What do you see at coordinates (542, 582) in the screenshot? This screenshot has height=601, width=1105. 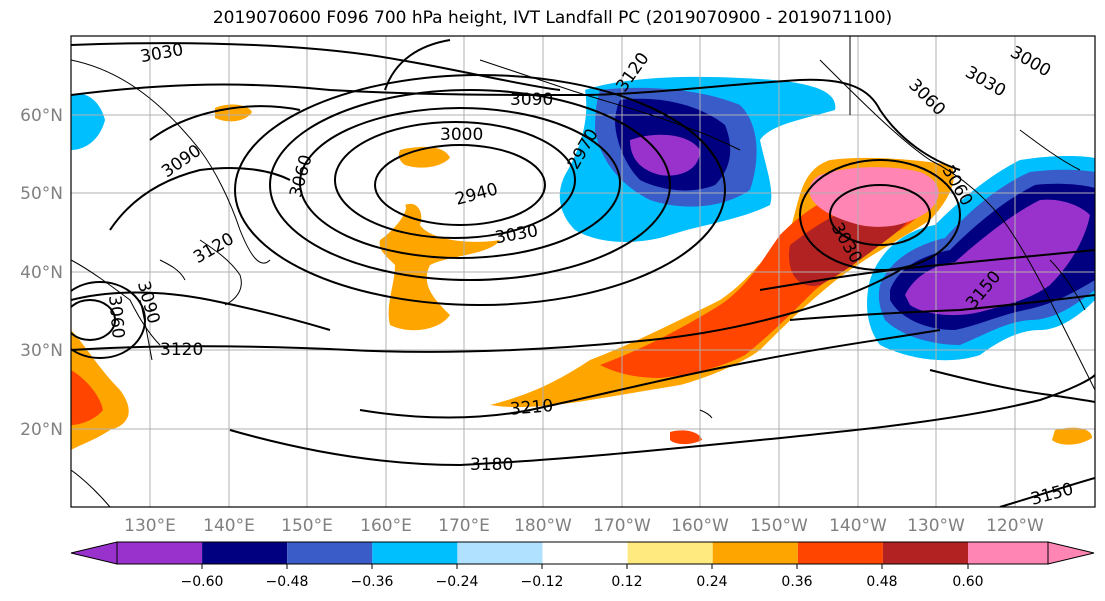 I see `colorbar-tick-label: −0.12` at bounding box center [542, 582].